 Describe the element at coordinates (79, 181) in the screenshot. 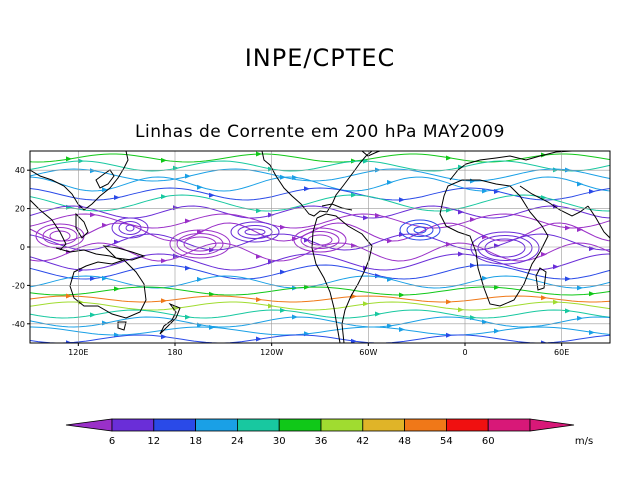

I see `east-asia-coast` at that location.